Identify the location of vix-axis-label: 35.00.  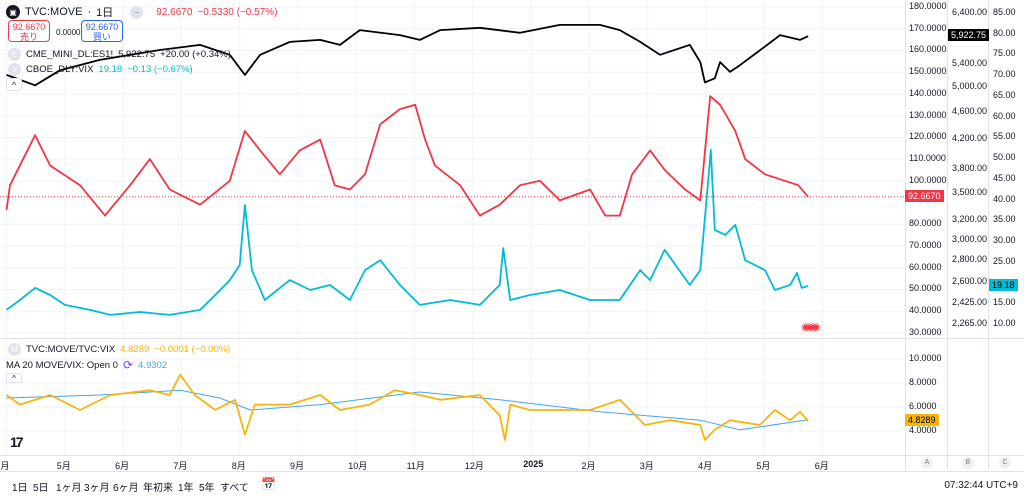
(1004, 219).